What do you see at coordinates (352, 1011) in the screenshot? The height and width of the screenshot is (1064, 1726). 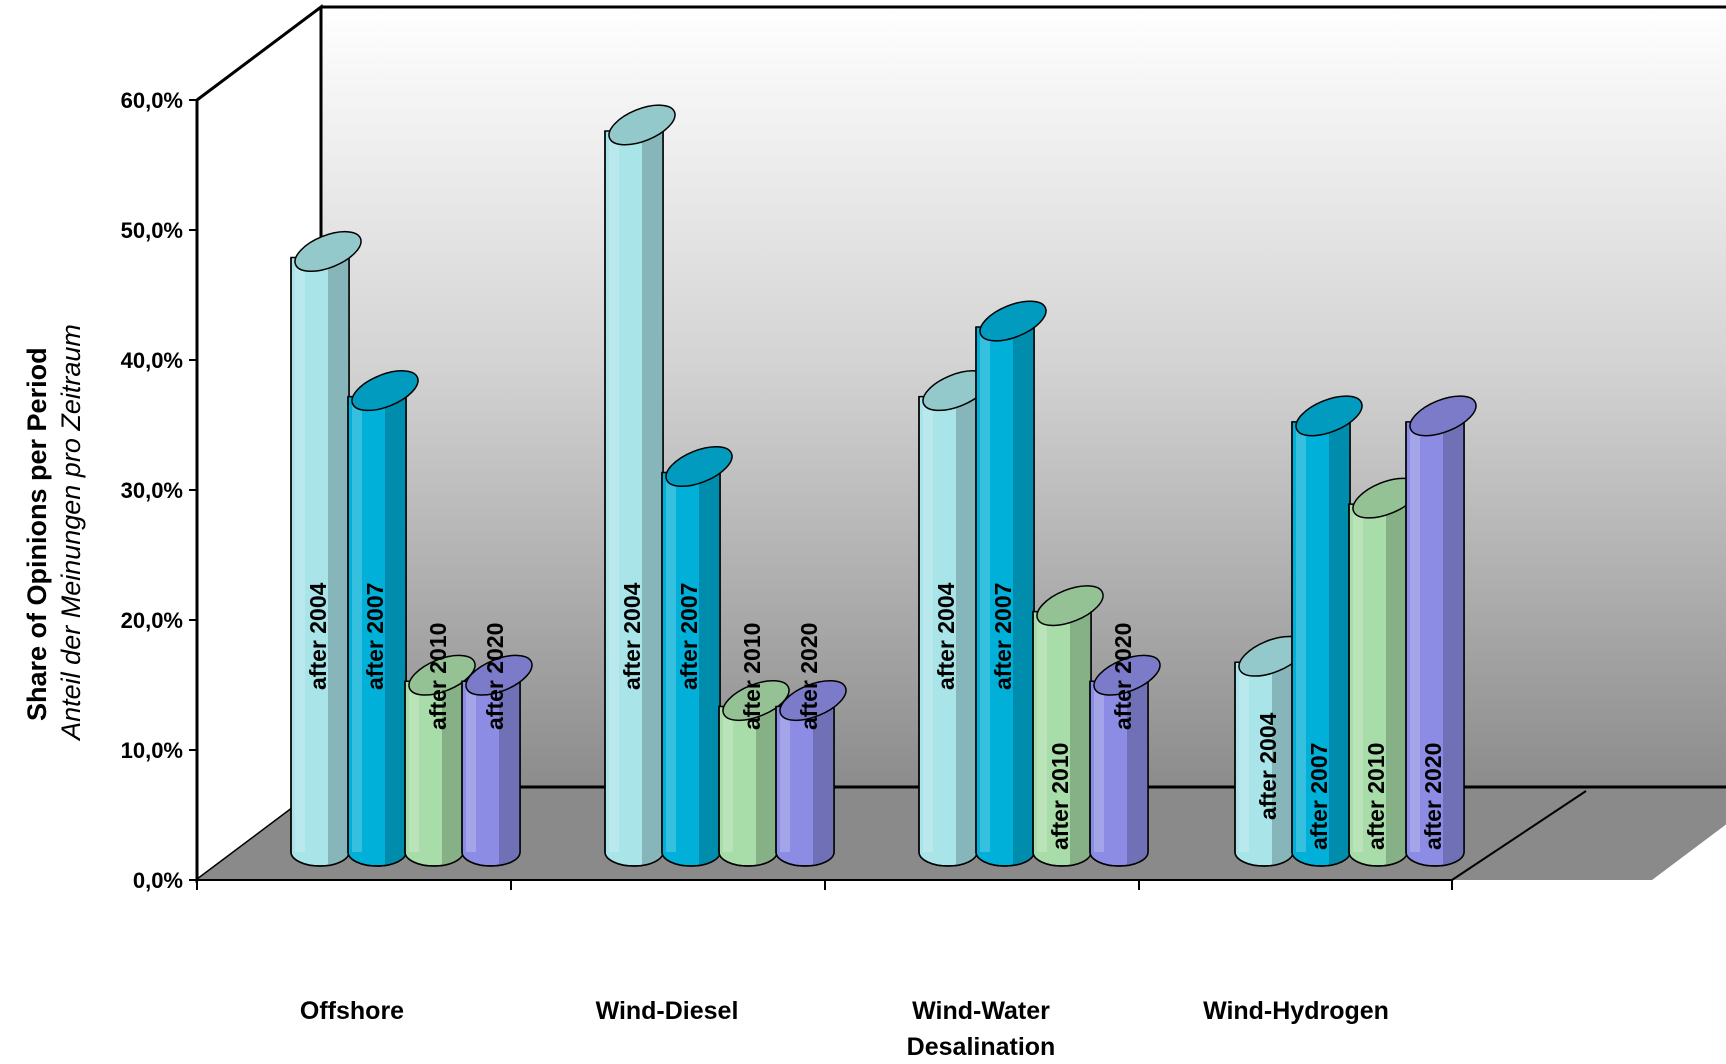 I see `x-category-label: Offshore` at bounding box center [352, 1011].